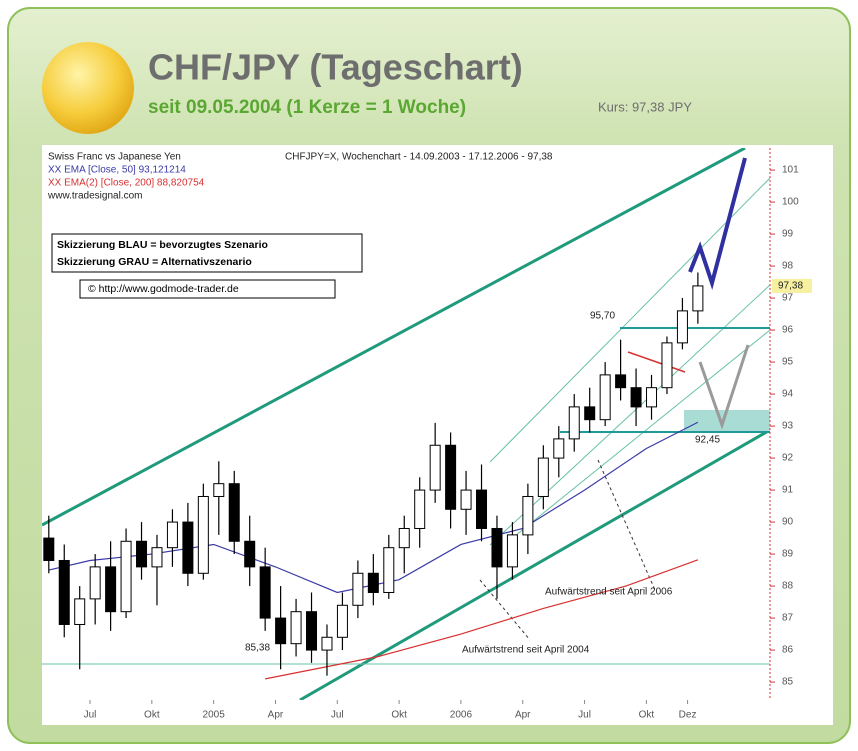  Describe the element at coordinates (717, 223) in the screenshot. I see `scenario-blue` at that location.